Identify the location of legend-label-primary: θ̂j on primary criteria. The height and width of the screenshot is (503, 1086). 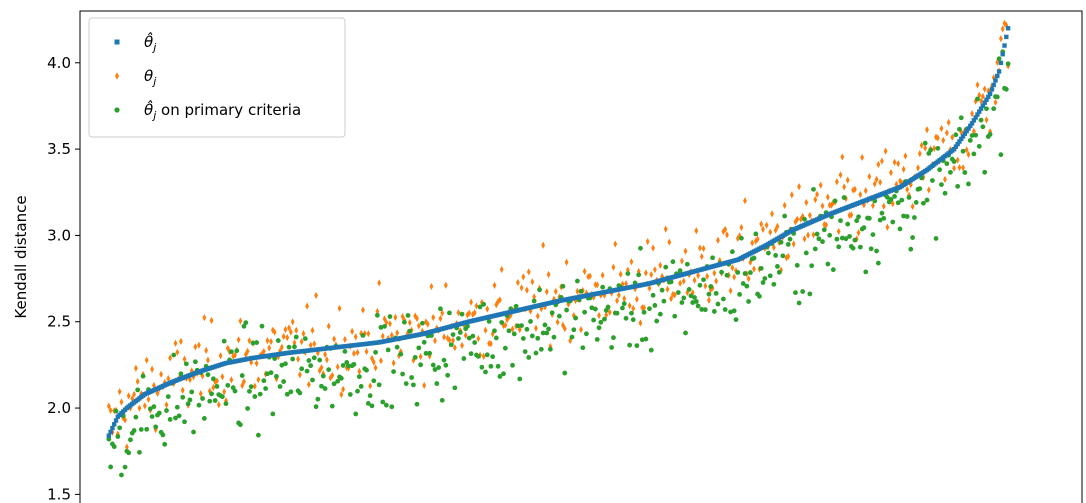
(222, 110).